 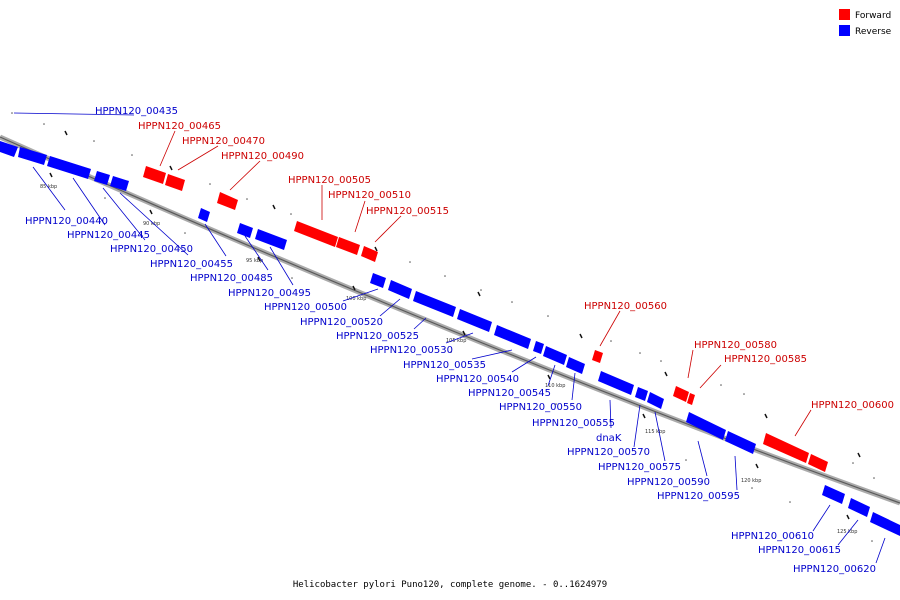 I want to click on tick-label: 110 kbp, so click(x=555, y=386).